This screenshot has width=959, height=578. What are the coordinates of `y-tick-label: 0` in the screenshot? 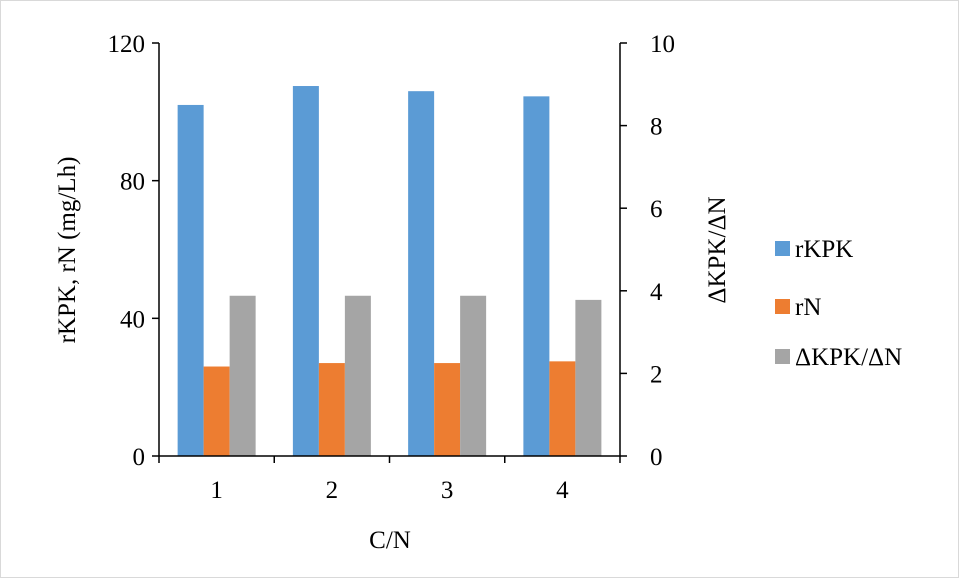 It's located at (139, 457).